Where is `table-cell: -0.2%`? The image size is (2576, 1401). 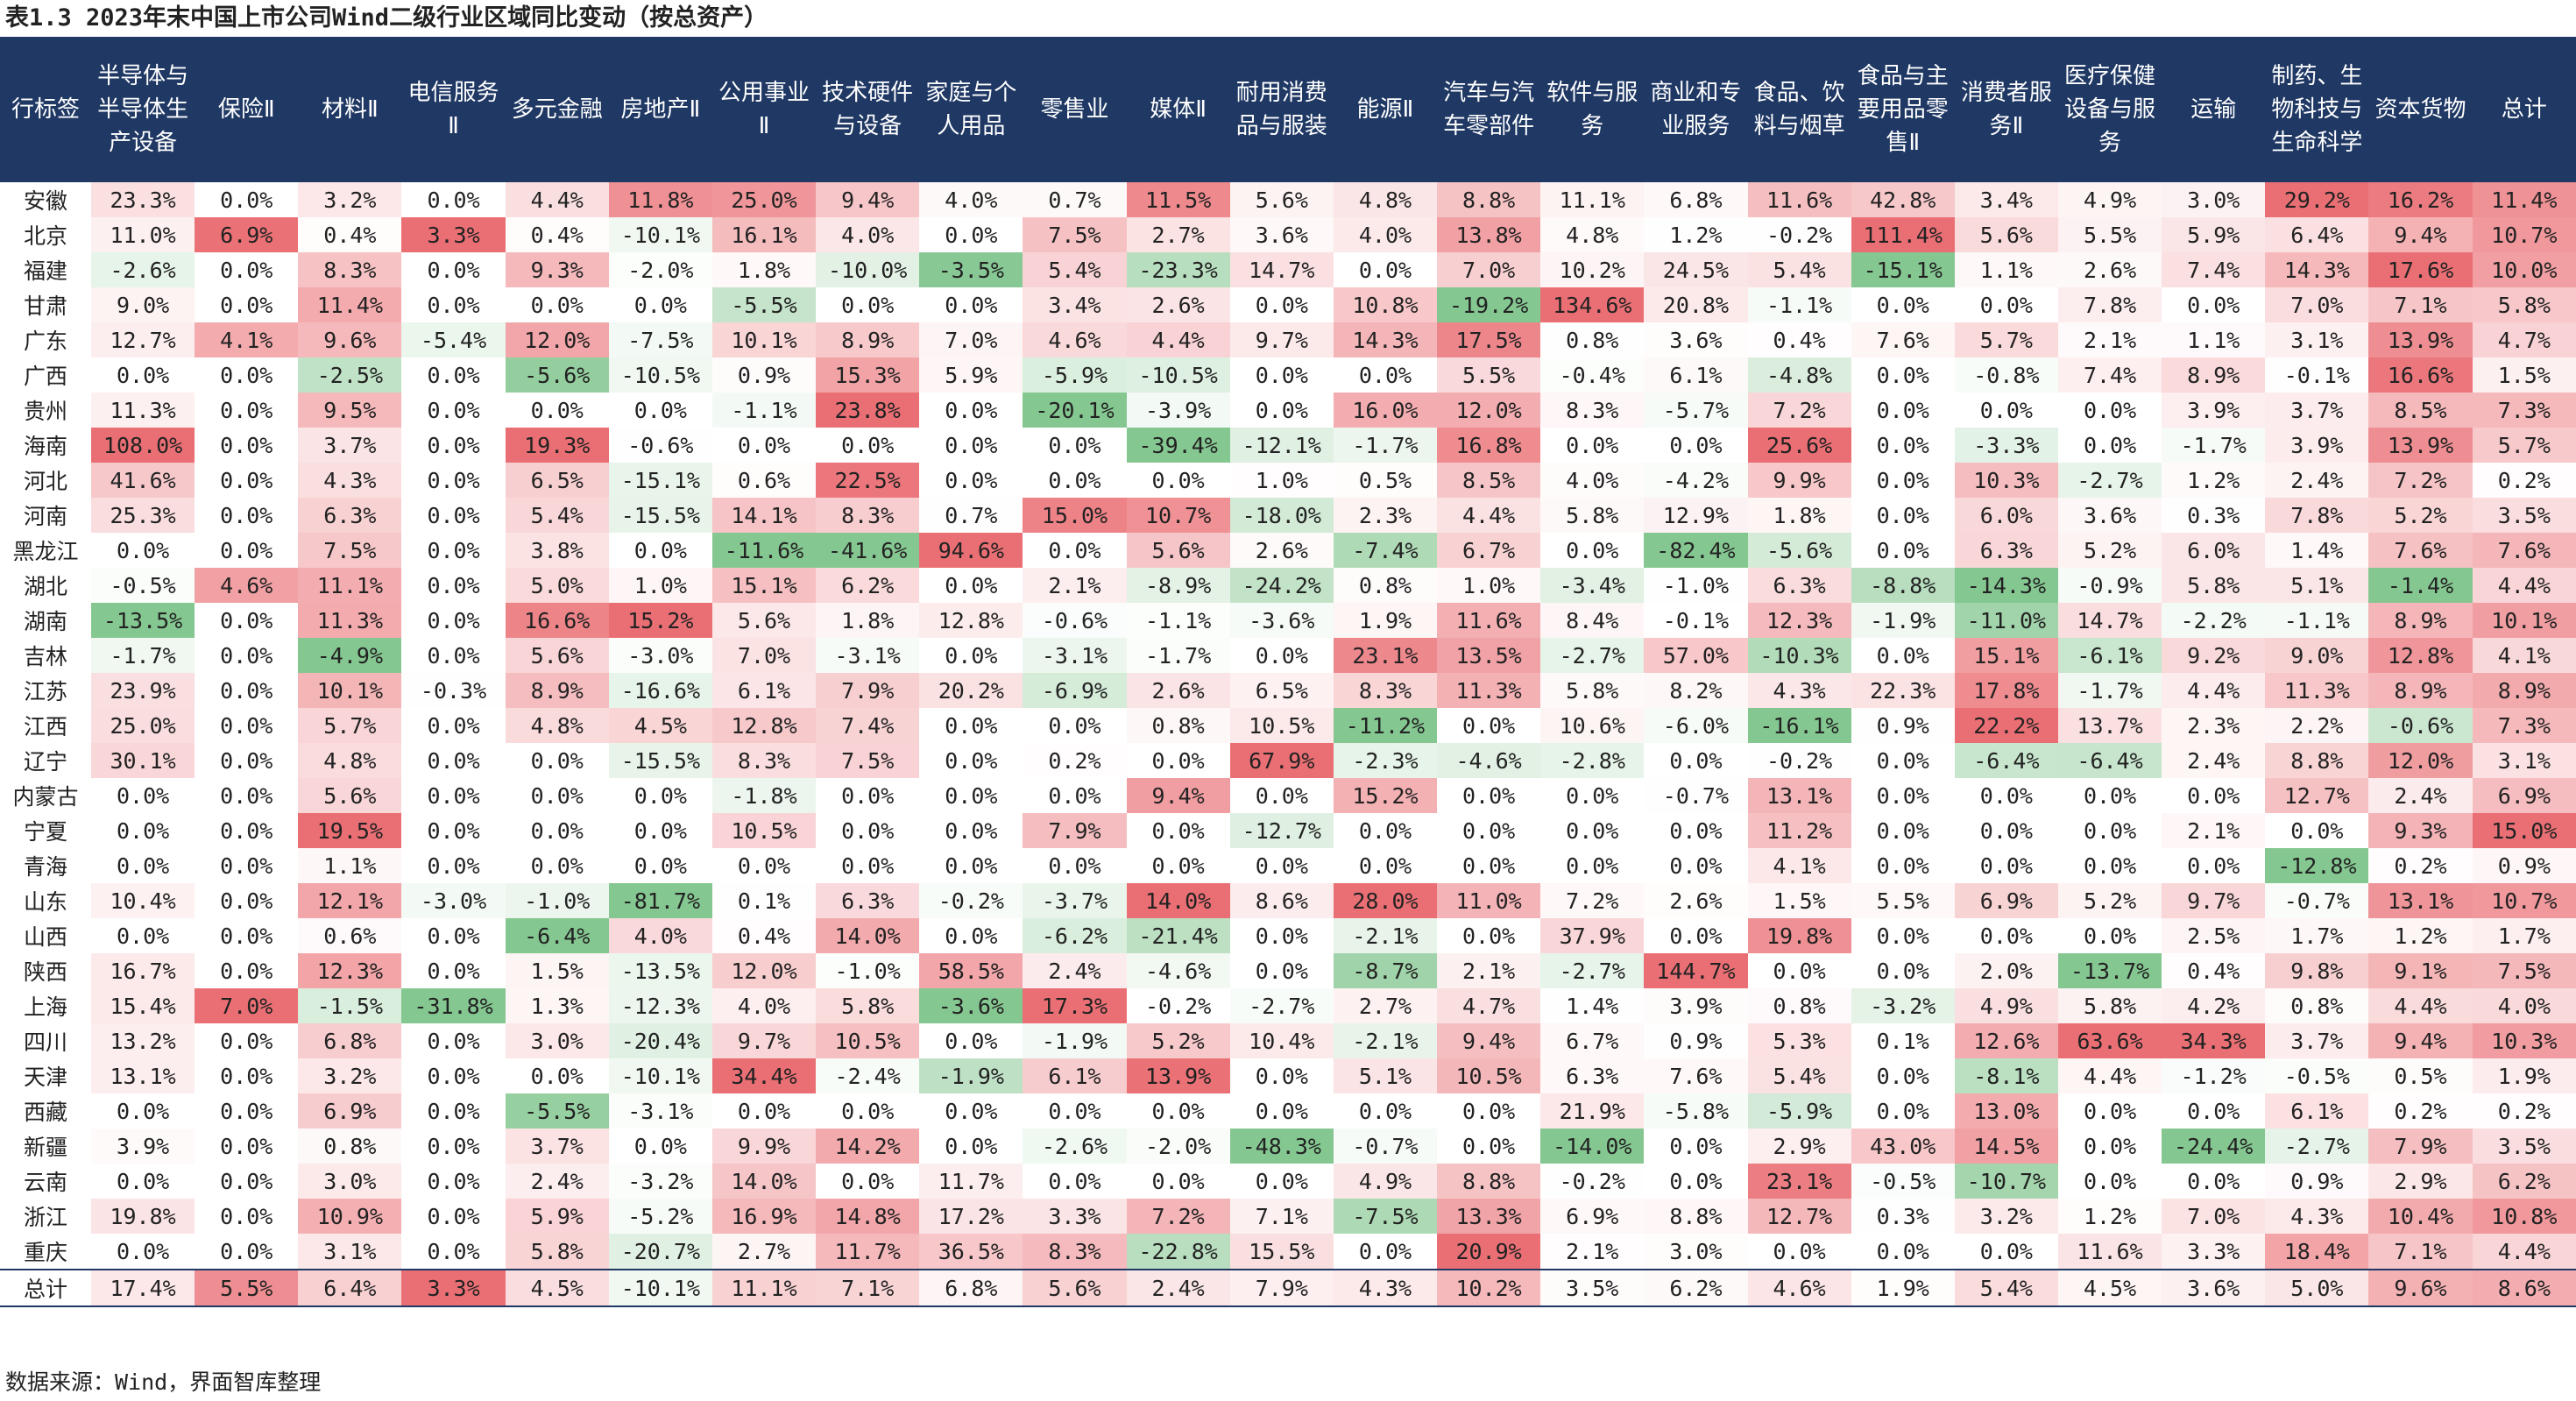
table-cell: -0.2% is located at coordinates (1799, 235).